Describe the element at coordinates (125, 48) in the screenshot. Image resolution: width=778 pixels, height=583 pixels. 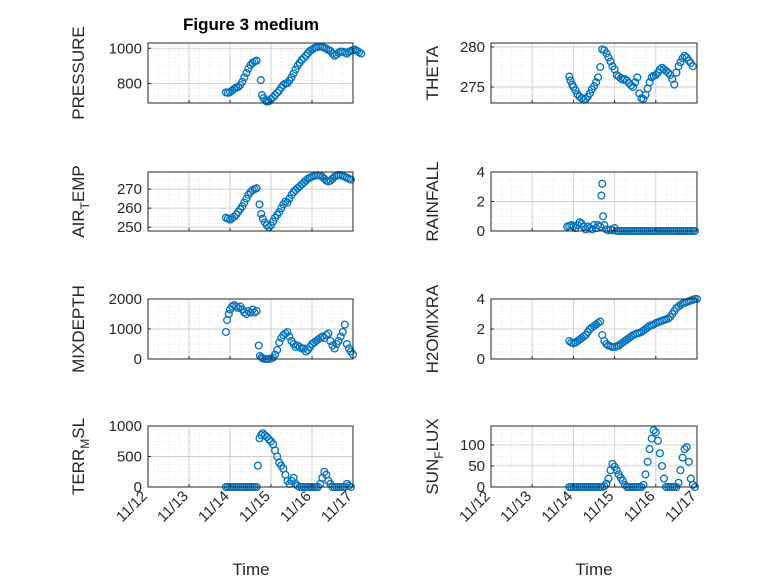
I see `pressure-ytick-label: 1000` at that location.